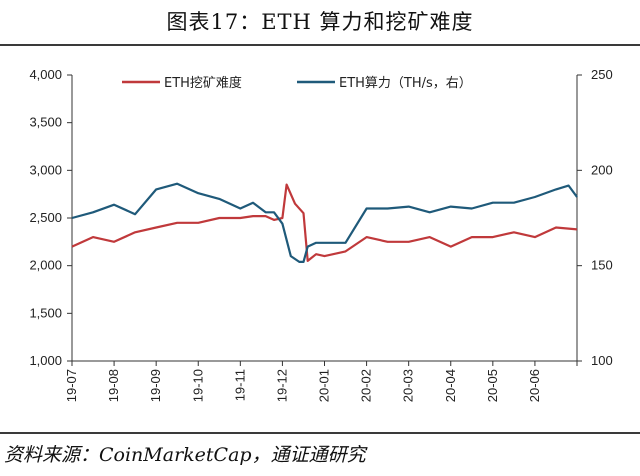 Image resolution: width=640 pixels, height=476 pixels. What do you see at coordinates (113, 385) in the screenshot?
I see `x-tick-label: 19-08` at bounding box center [113, 385].